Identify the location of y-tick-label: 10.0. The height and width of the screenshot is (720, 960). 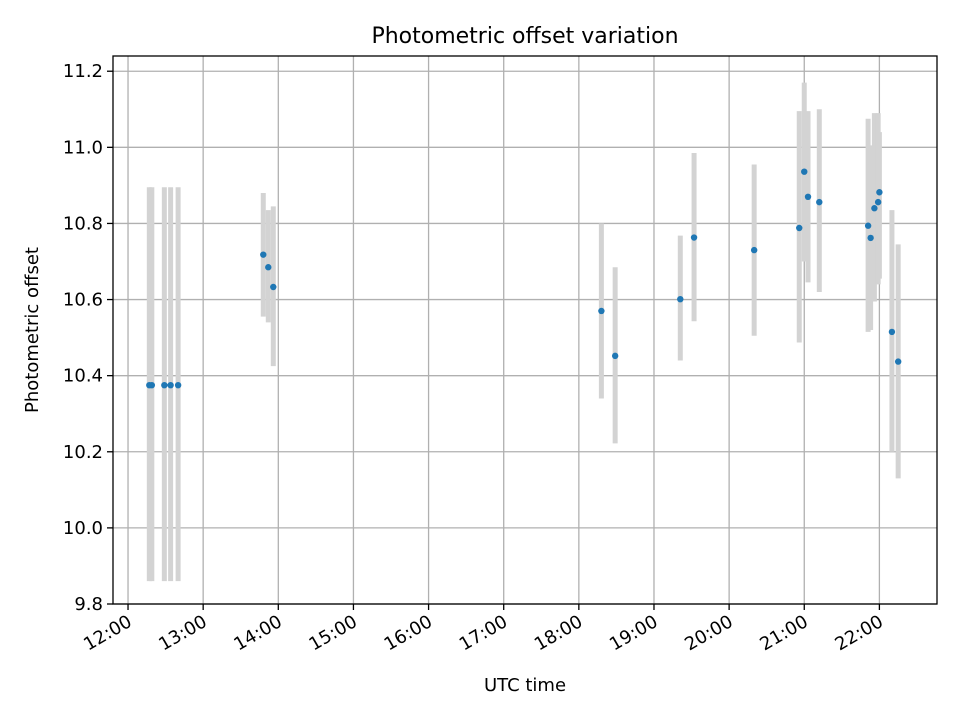
(83, 528).